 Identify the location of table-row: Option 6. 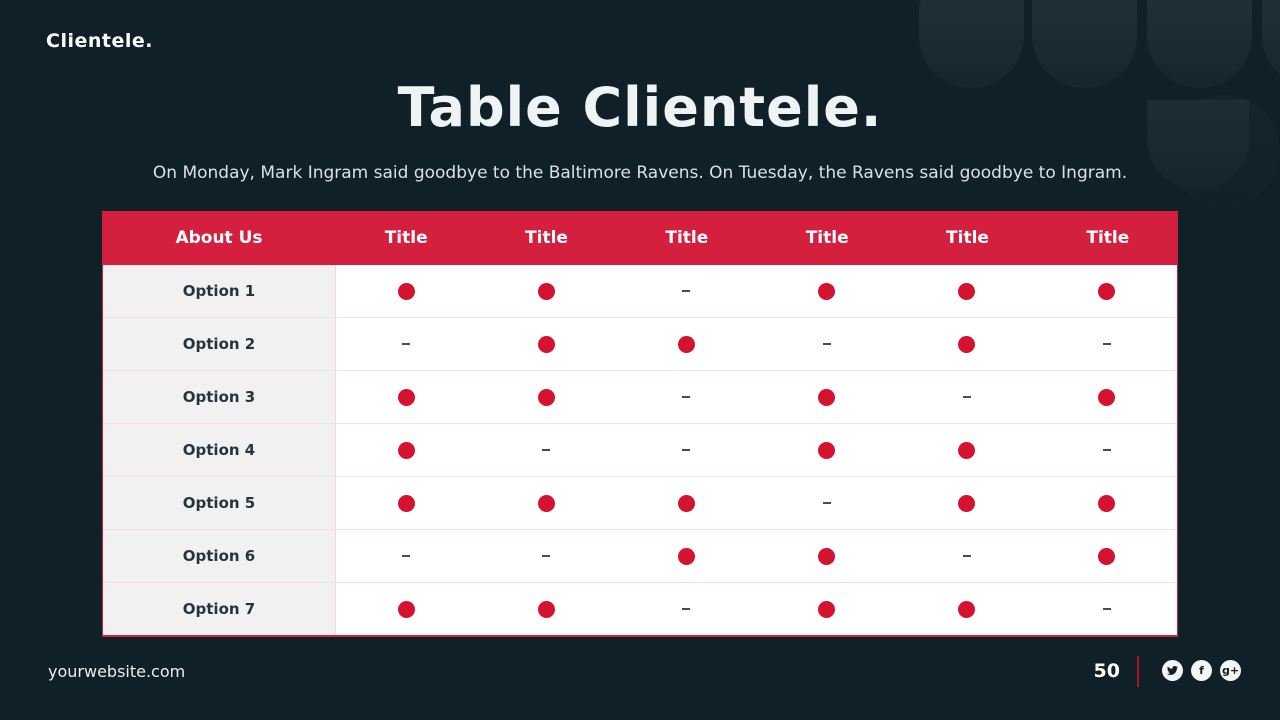
(640, 556).